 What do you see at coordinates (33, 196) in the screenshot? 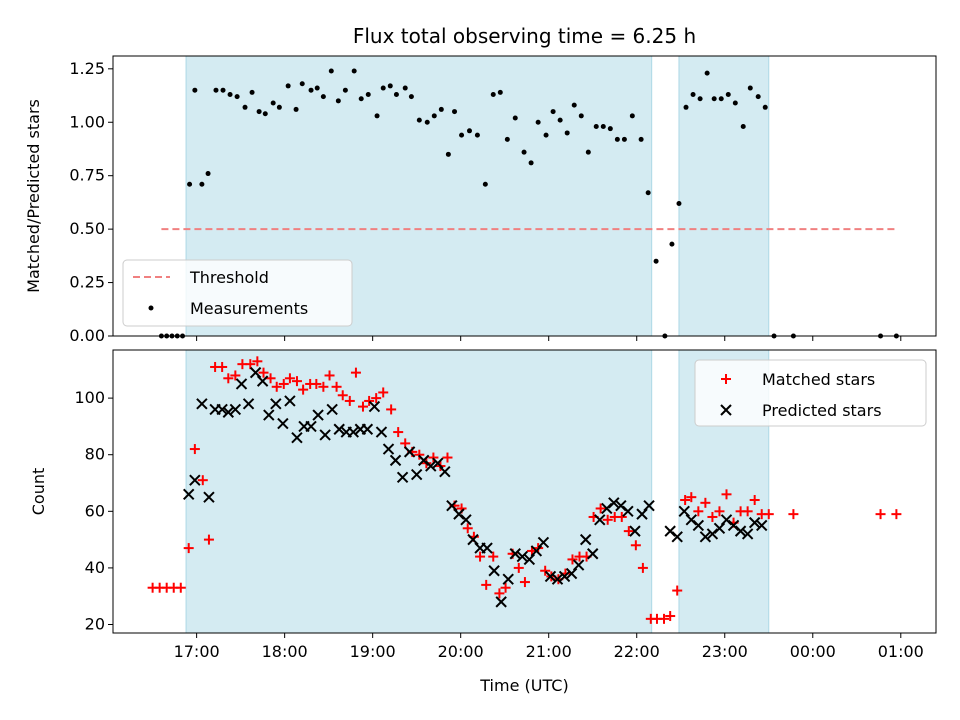
I see `top-y-axis-label: Matched/Predicted stars` at bounding box center [33, 196].